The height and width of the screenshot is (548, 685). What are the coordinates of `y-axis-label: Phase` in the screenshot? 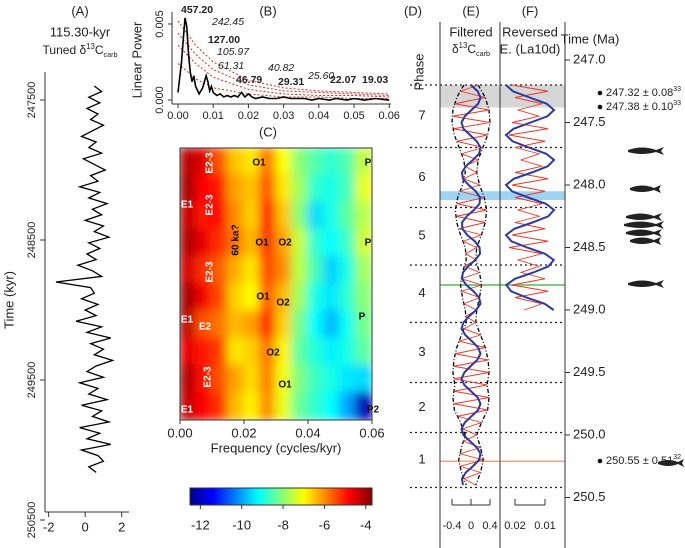 It's located at (418, 72).